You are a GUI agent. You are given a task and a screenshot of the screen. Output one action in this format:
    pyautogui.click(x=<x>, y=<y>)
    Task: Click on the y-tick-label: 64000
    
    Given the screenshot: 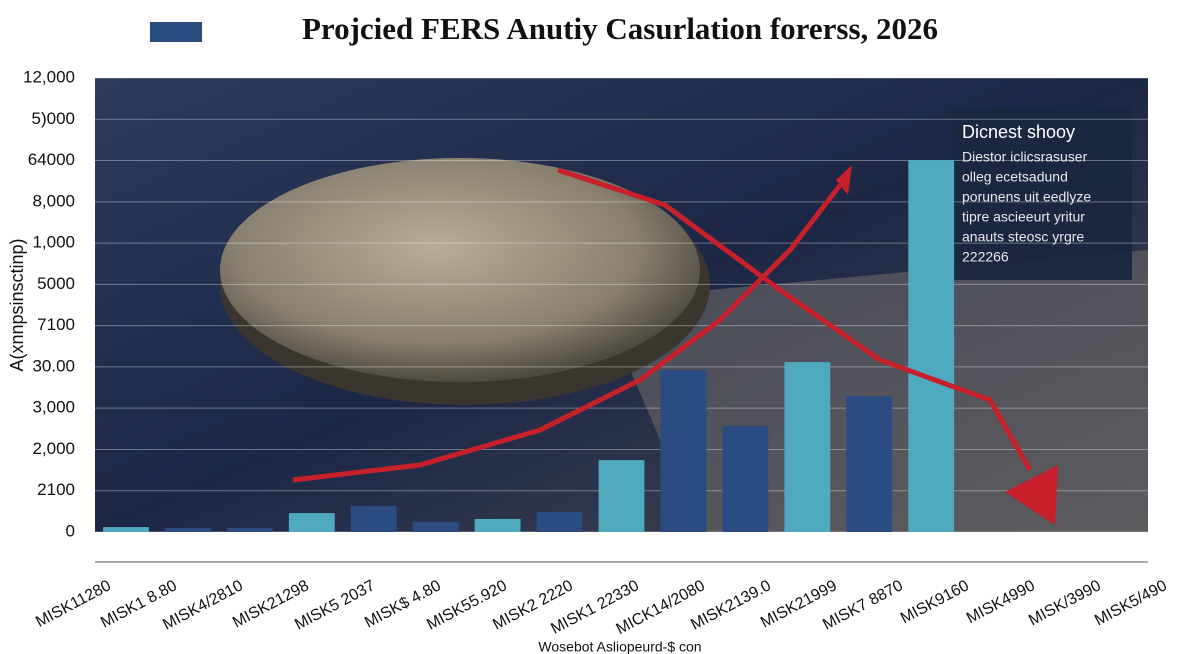 What is the action you would take?
    pyautogui.click(x=51, y=159)
    